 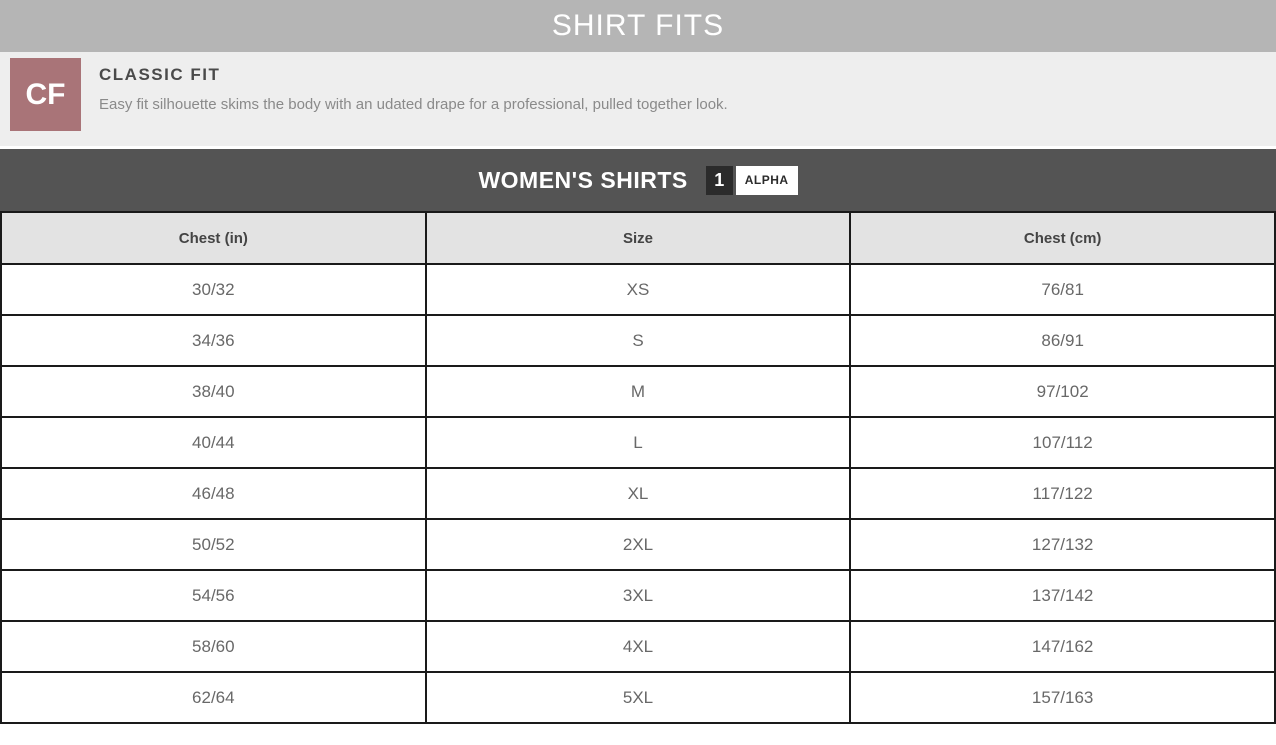 I want to click on table-row: 30/32 XS 76/81, so click(x=638, y=289).